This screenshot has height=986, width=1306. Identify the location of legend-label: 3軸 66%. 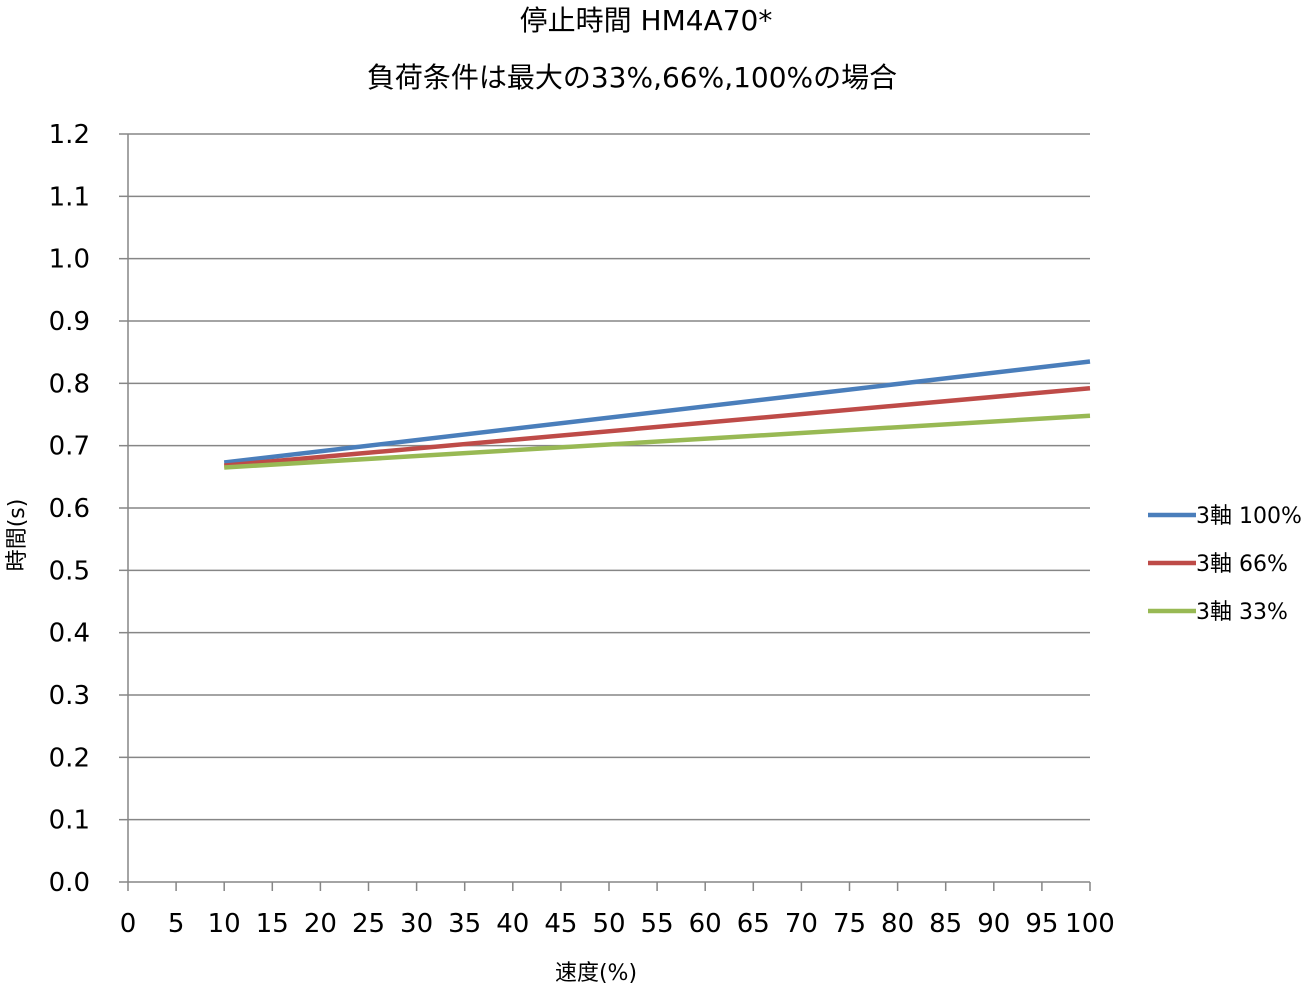
(1242, 564).